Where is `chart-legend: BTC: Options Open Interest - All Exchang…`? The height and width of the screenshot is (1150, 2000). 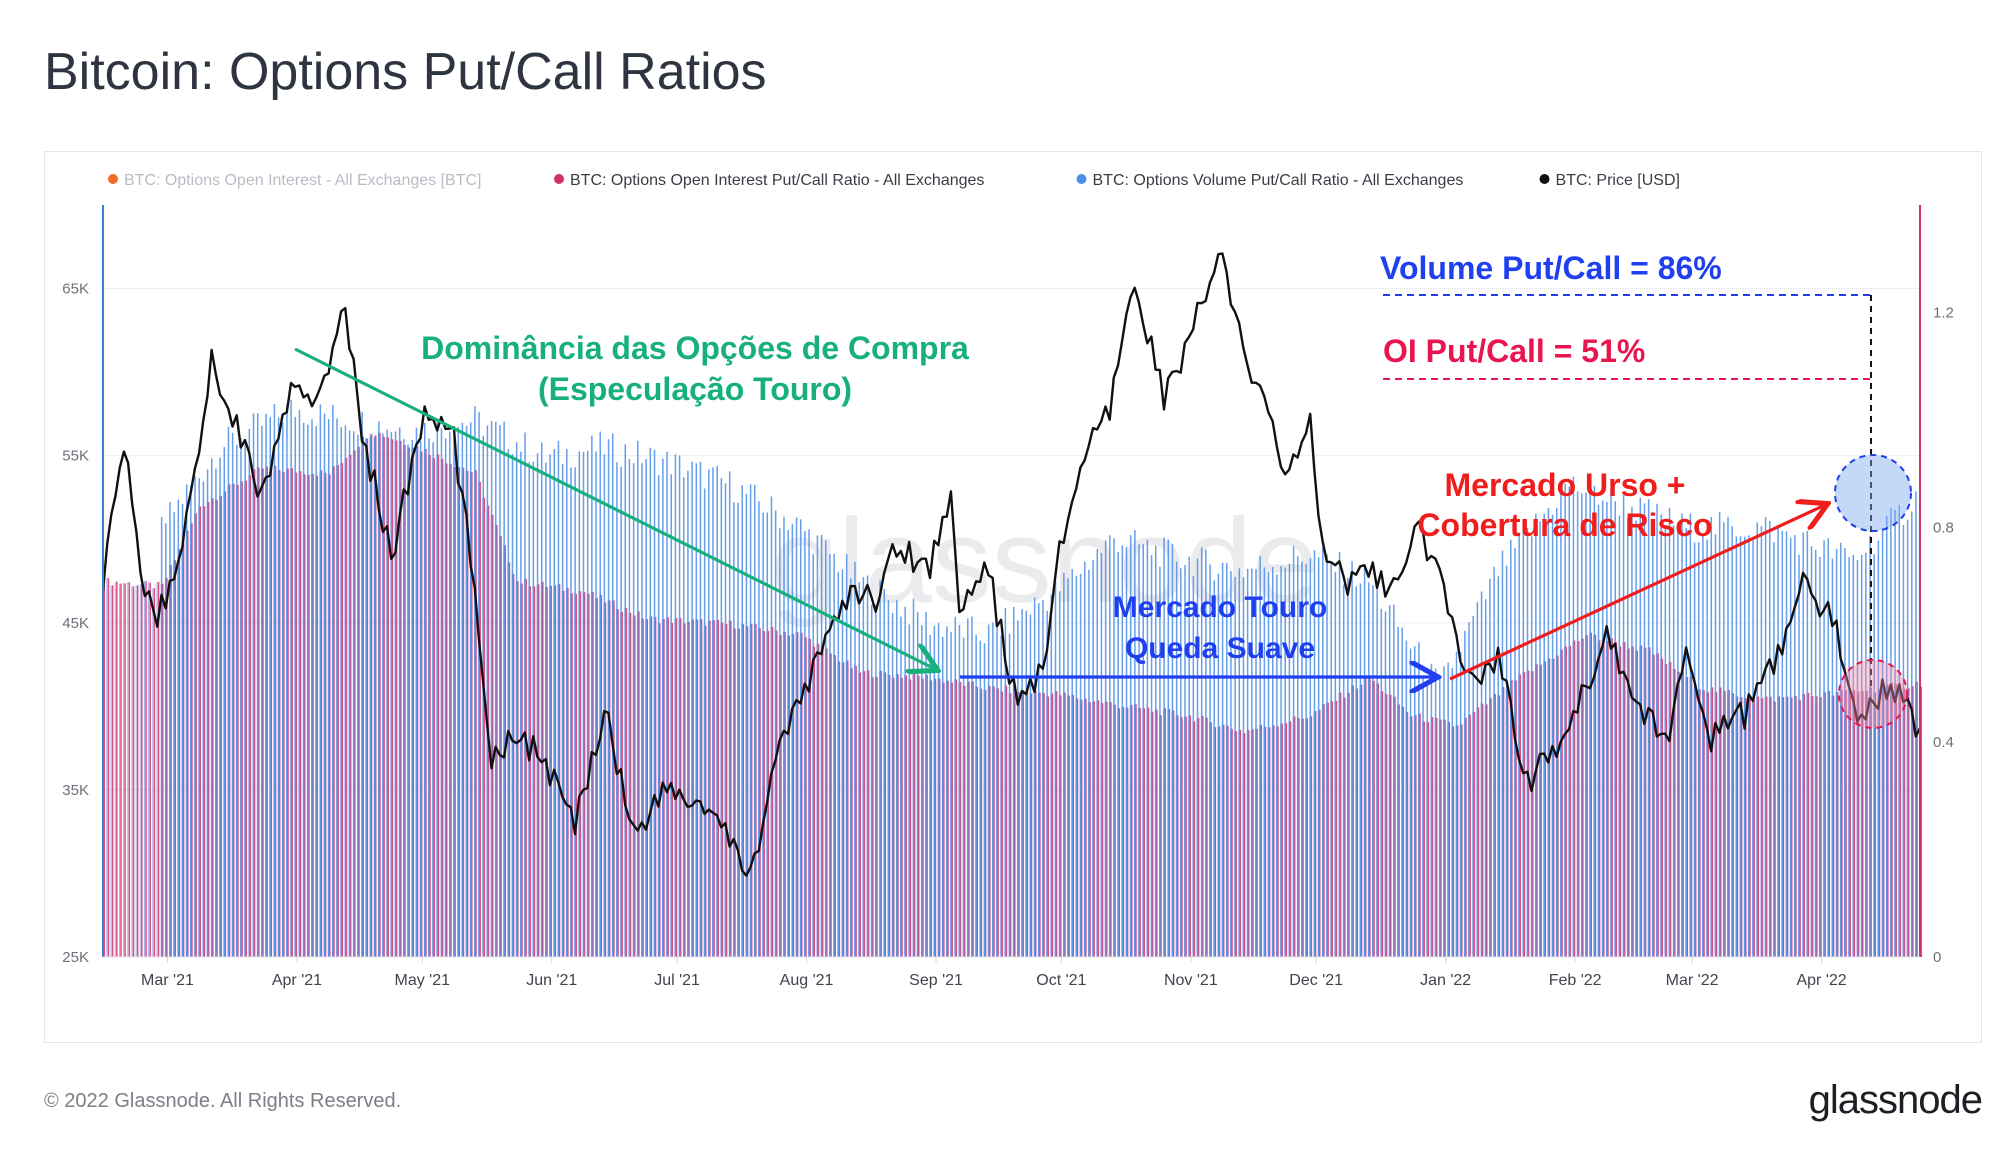
chart-legend: BTC: Options Open Interest - All Exchang… is located at coordinates (894, 180).